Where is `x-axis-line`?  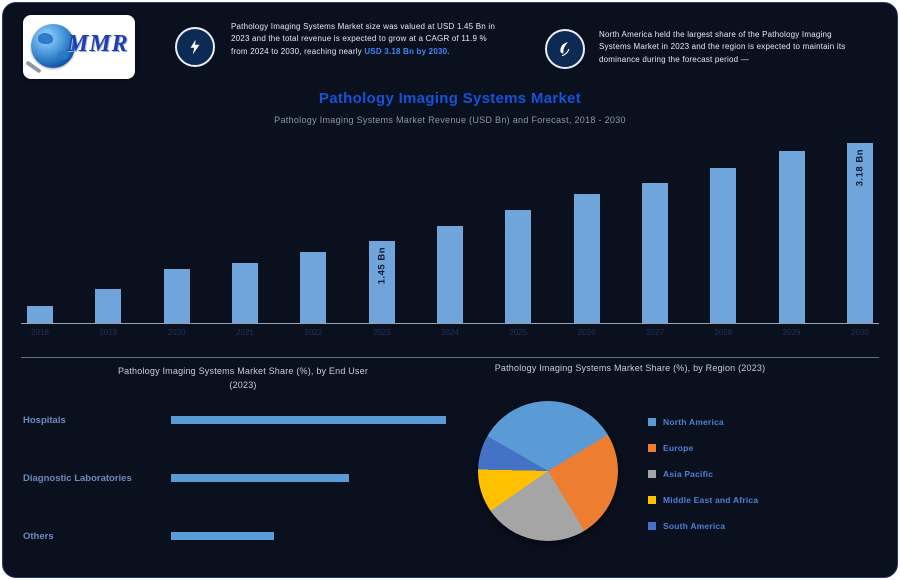 x-axis-line is located at coordinates (450, 323).